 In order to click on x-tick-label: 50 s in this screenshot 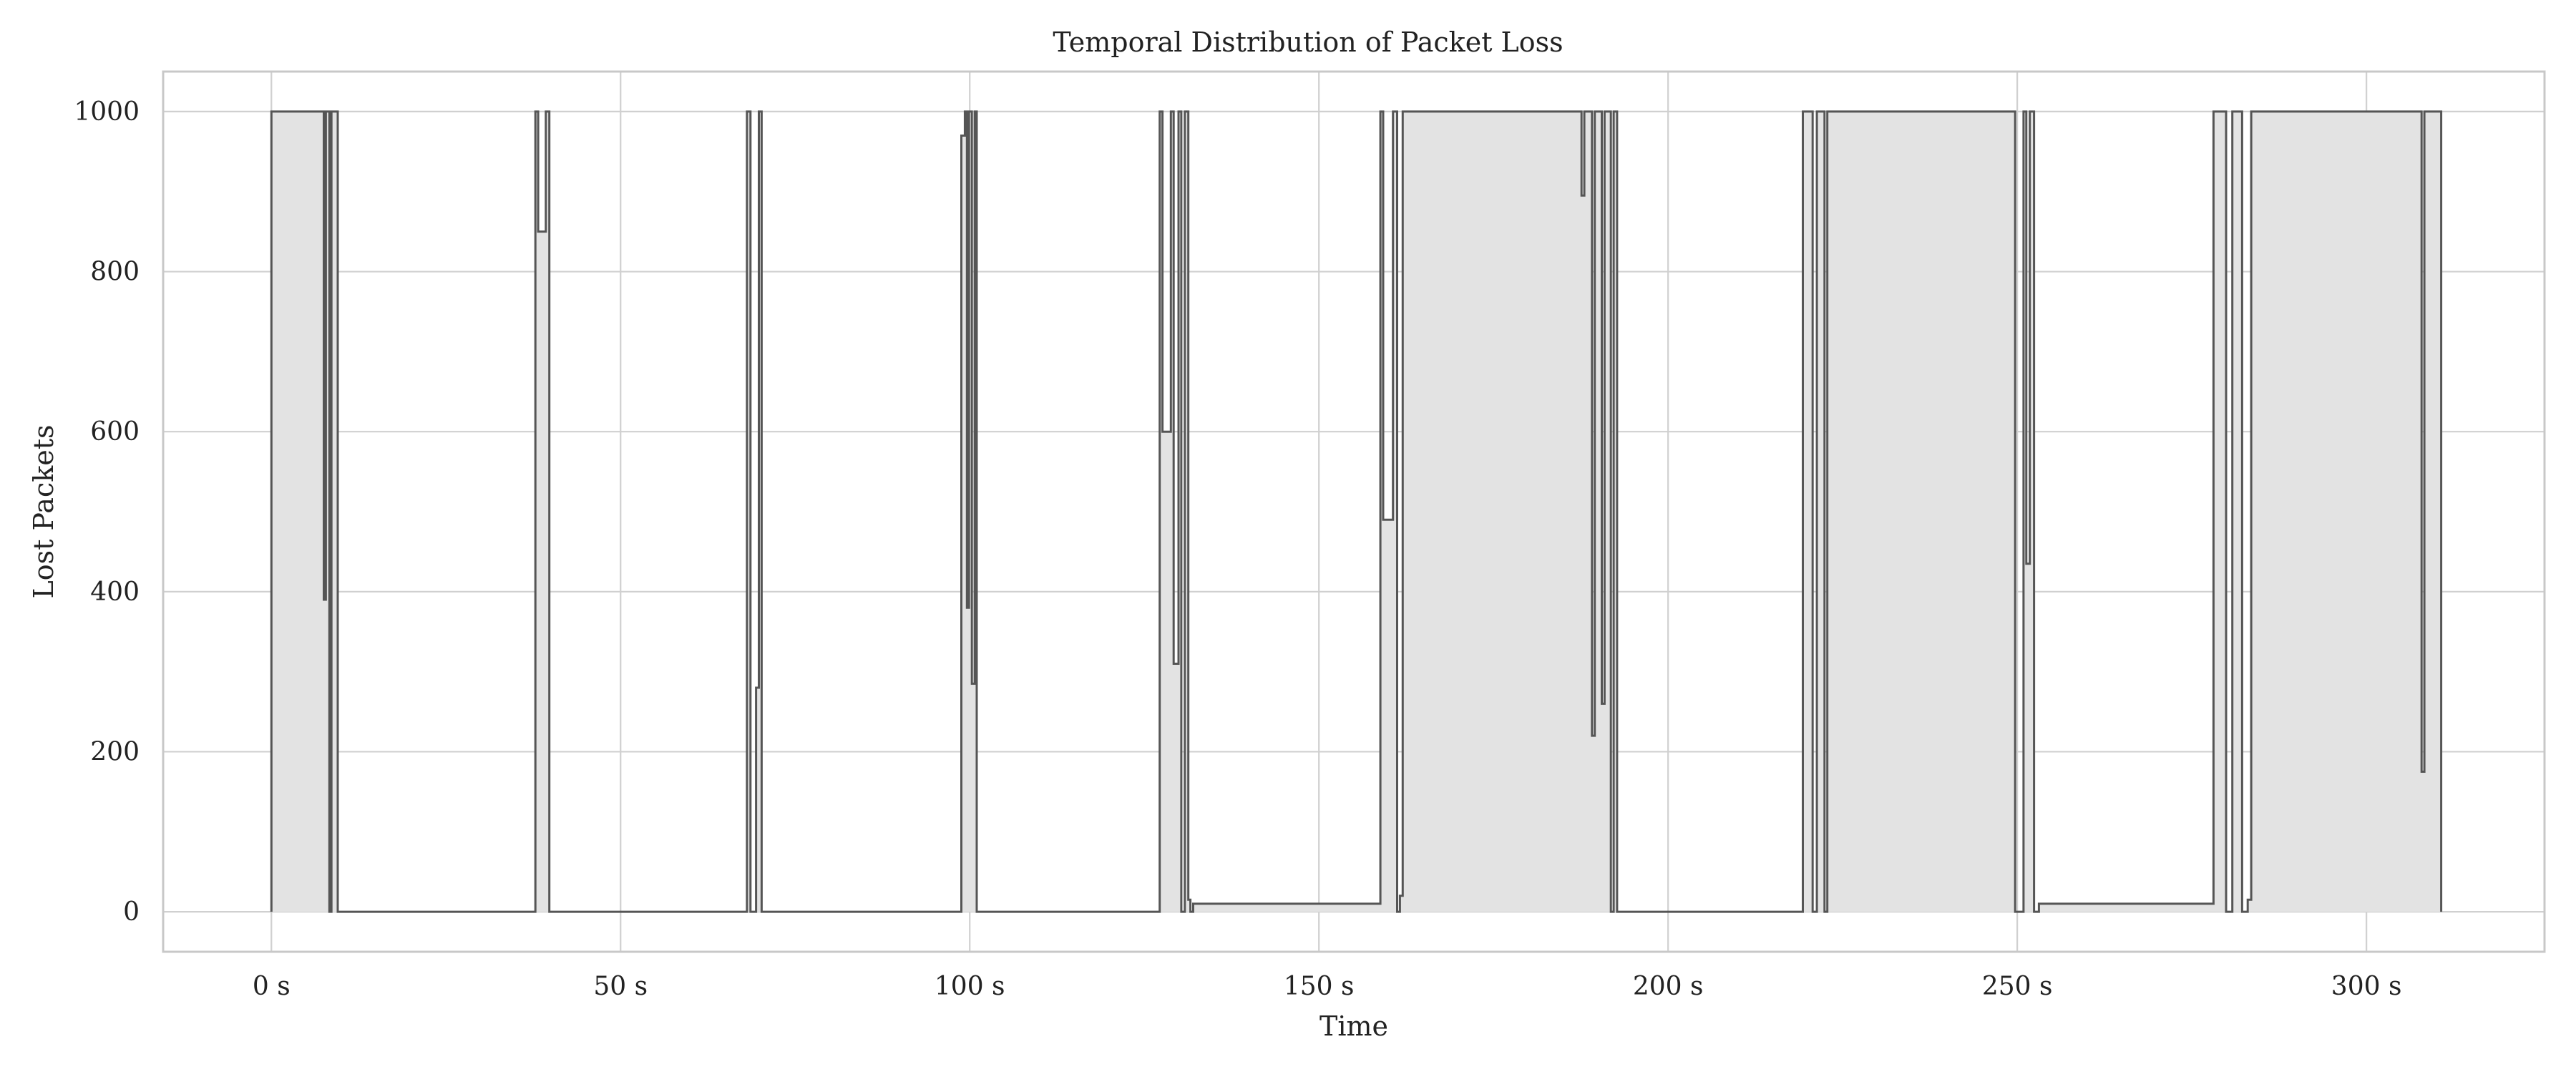, I will do `click(620, 986)`.